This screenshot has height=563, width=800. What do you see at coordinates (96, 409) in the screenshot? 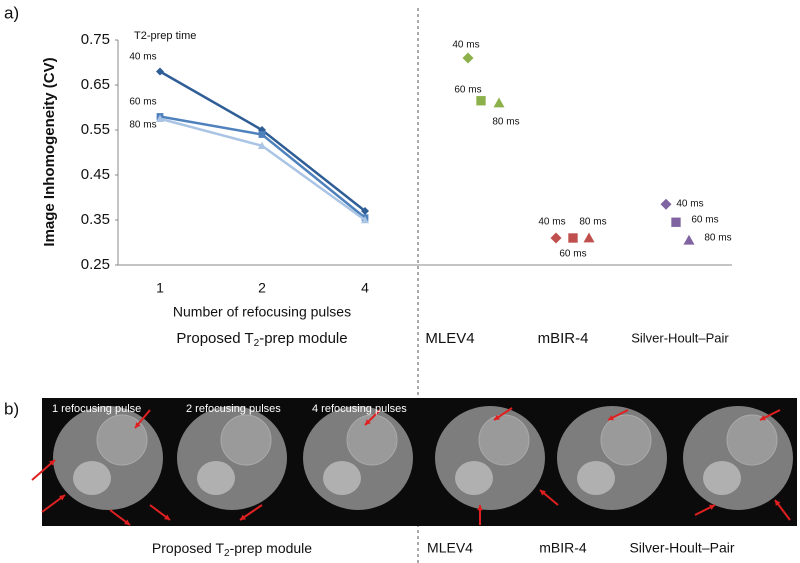
I see `image-label: 1 refocusing pulse` at bounding box center [96, 409].